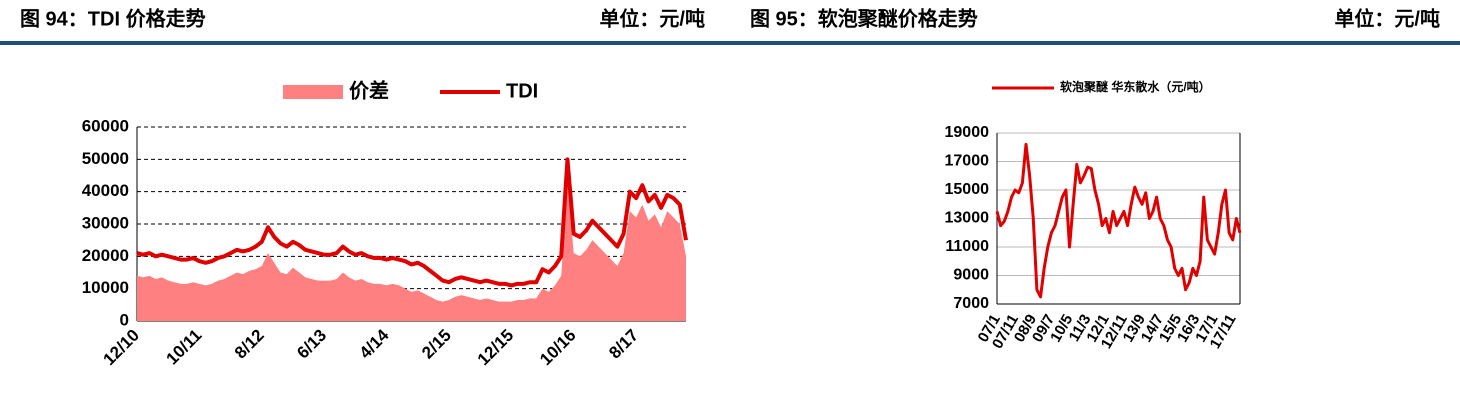 This screenshot has width=1460, height=404. What do you see at coordinates (967, 161) in the screenshot?
I see `y-tick-label: 17000` at bounding box center [967, 161].